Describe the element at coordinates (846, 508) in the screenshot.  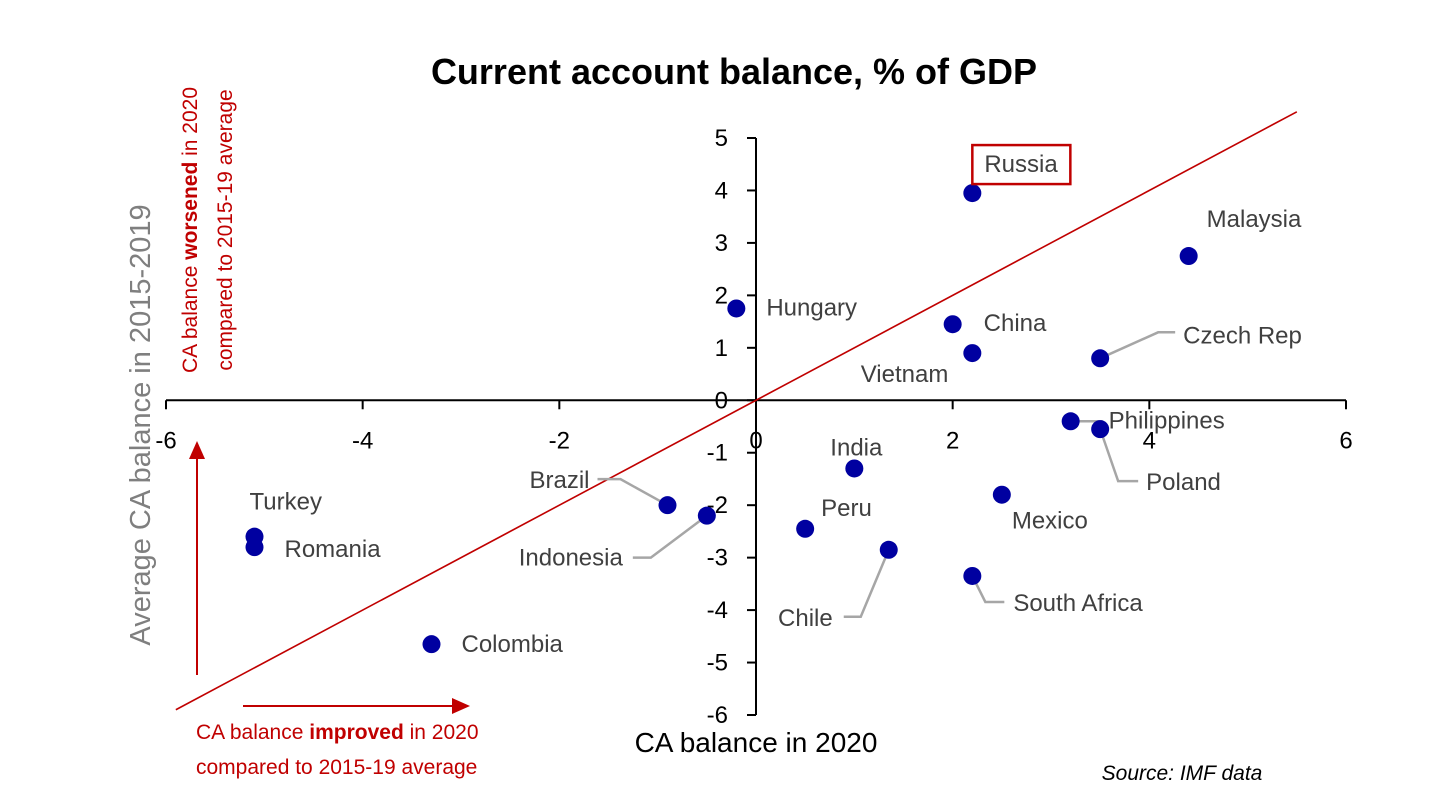
I see `label-peru: Peru` at that location.